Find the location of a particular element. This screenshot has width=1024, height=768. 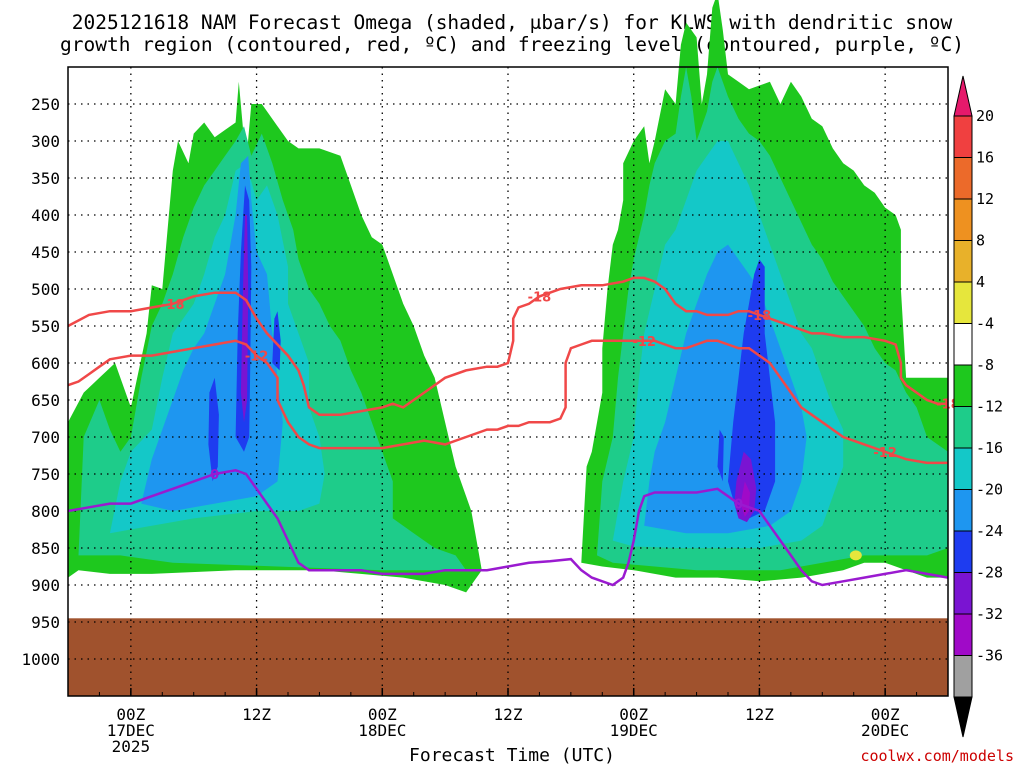

y-tick-label-900: 900 is located at coordinates (45, 585).